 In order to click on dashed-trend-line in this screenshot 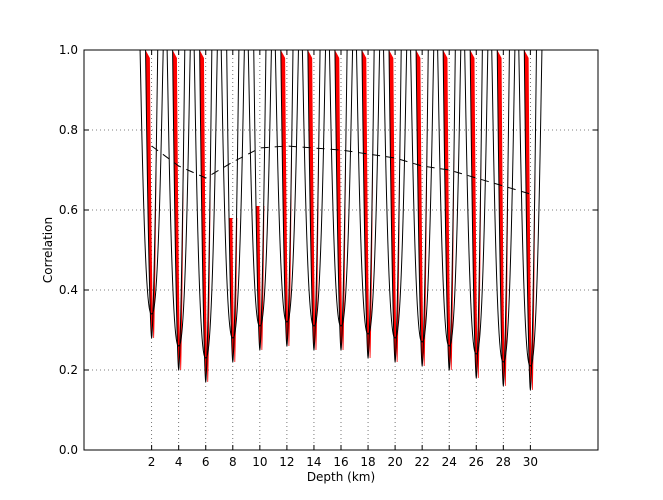, I will do `click(341, 170)`.